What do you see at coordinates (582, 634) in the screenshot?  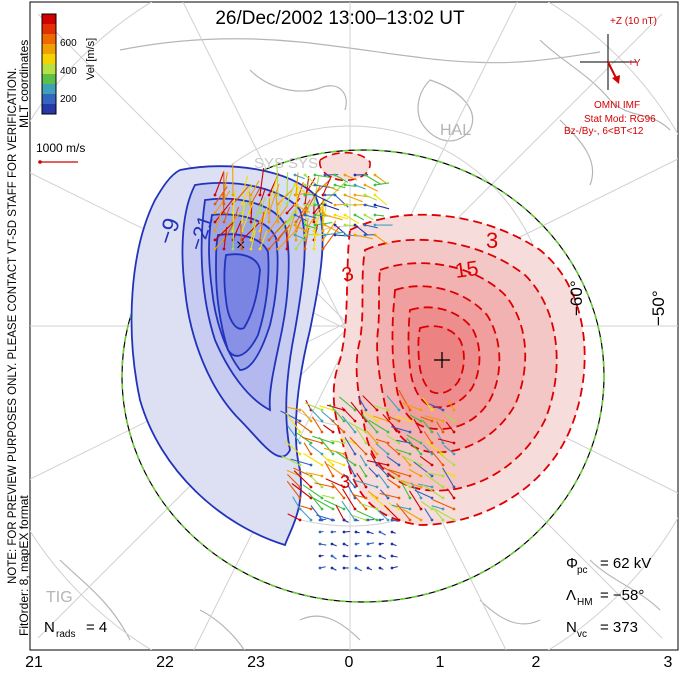 I see `stat-nvc-sub: vc` at bounding box center [582, 634].